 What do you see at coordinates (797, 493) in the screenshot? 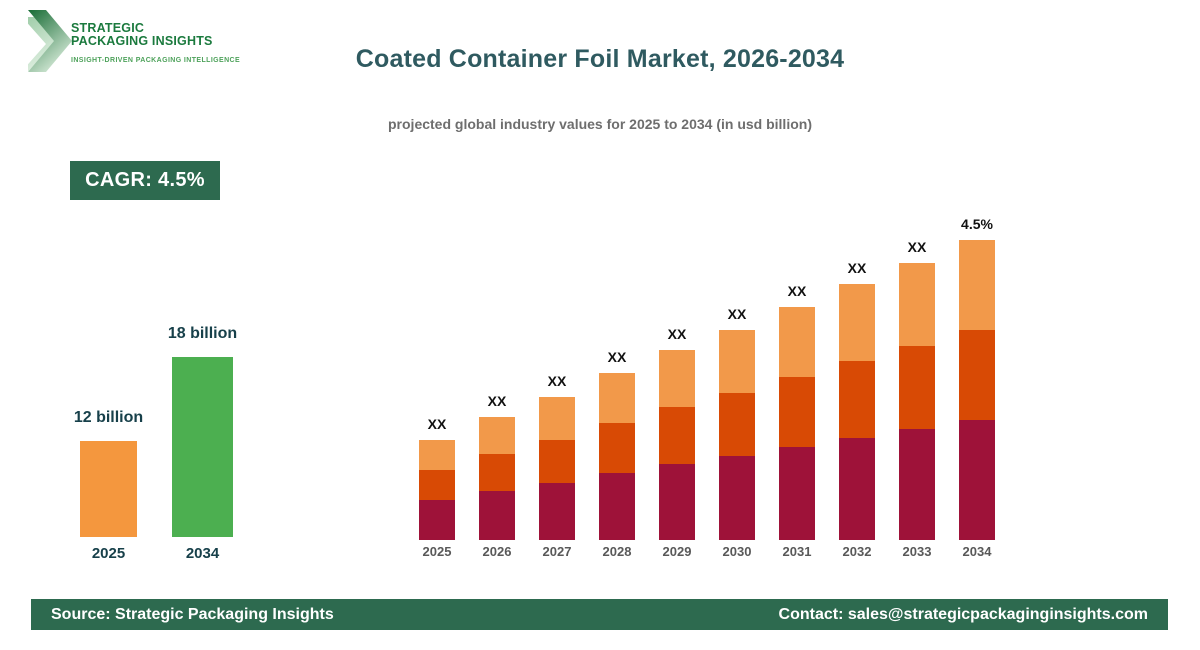
I see `2031-segment-bottom` at bounding box center [797, 493].